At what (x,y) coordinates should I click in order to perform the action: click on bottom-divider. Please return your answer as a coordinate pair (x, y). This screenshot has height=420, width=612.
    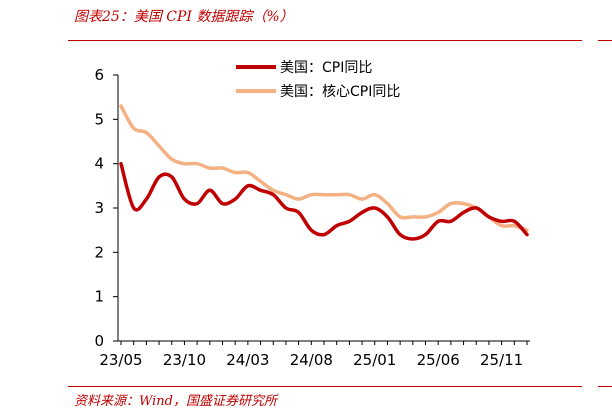
    Looking at the image, I should click on (325, 386).